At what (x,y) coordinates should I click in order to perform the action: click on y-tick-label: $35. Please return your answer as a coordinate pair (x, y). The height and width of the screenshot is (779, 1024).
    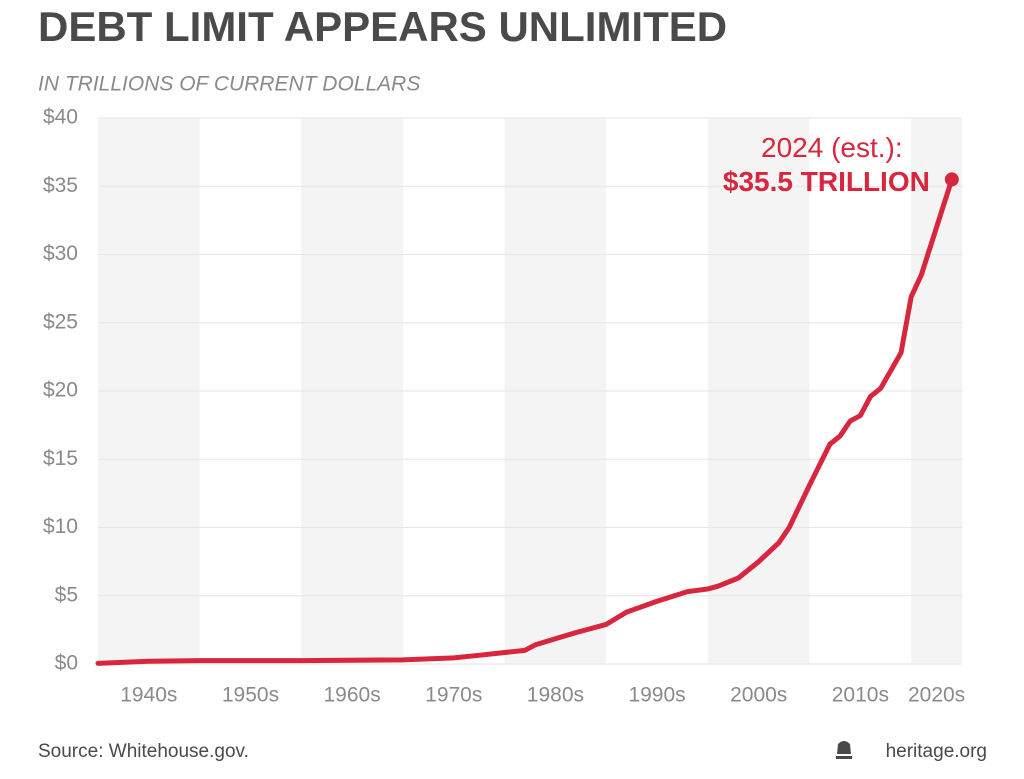
    Looking at the image, I should click on (60, 185).